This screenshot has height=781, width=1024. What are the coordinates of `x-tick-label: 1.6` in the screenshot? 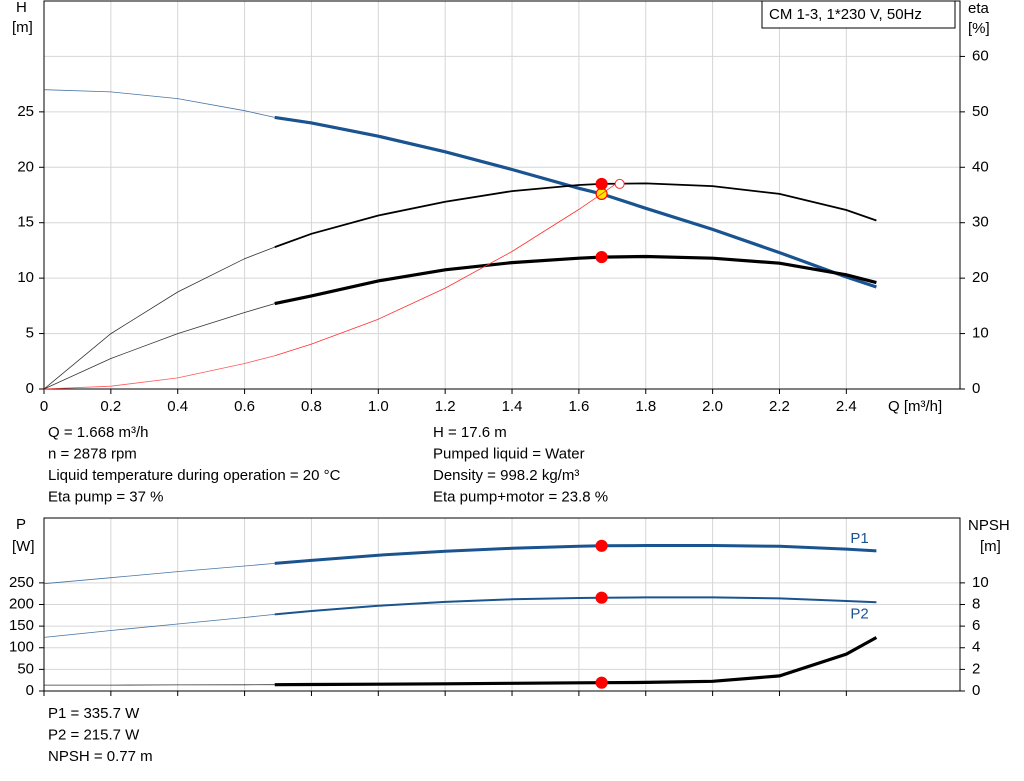 It's located at (578, 406).